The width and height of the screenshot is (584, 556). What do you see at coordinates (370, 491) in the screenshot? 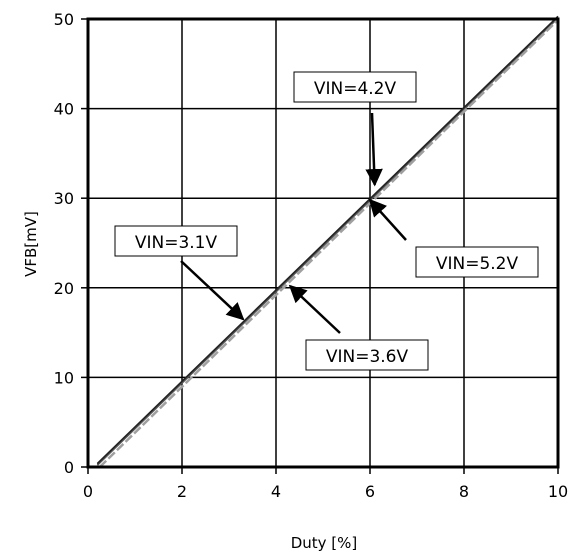
I see `x-tick-label: 6` at bounding box center [370, 491].